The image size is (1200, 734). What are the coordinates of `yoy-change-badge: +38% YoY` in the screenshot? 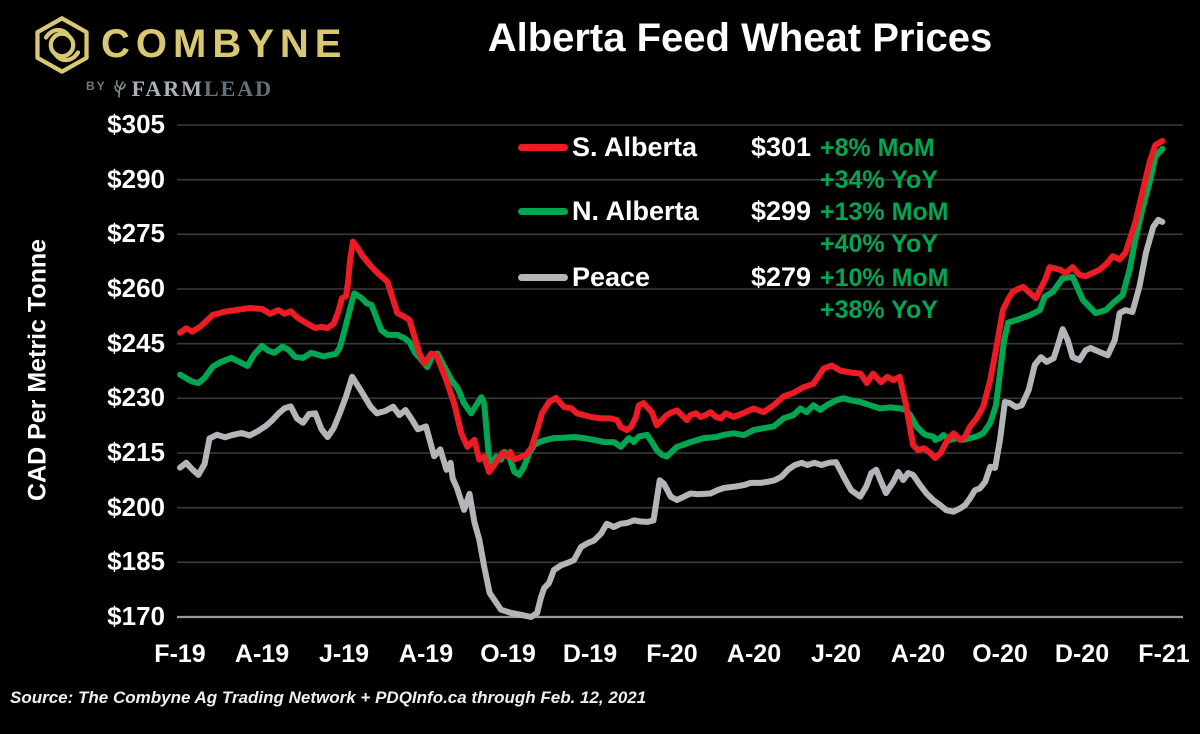 It's located at (879, 310).